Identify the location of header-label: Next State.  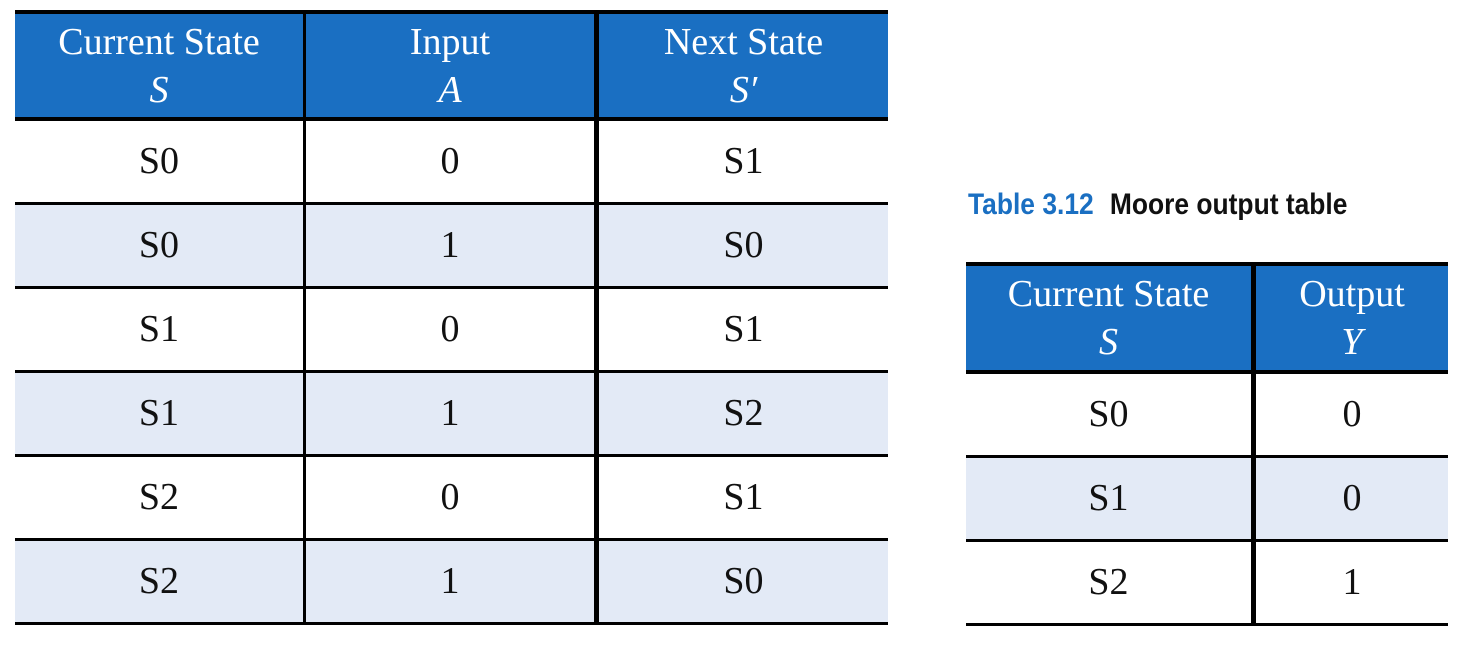
(743, 41).